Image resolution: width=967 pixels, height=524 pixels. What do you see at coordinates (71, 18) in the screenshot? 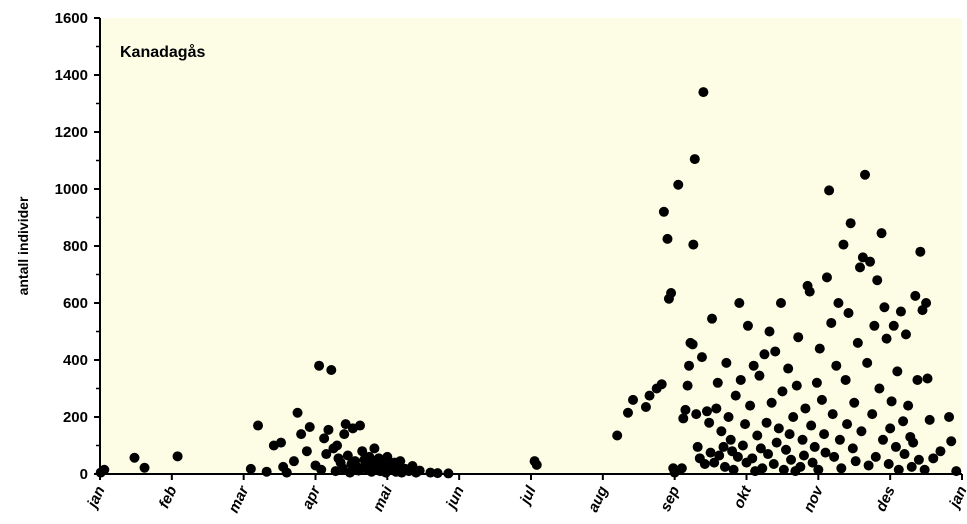
I see `y-tick-label: 1600` at bounding box center [71, 18].